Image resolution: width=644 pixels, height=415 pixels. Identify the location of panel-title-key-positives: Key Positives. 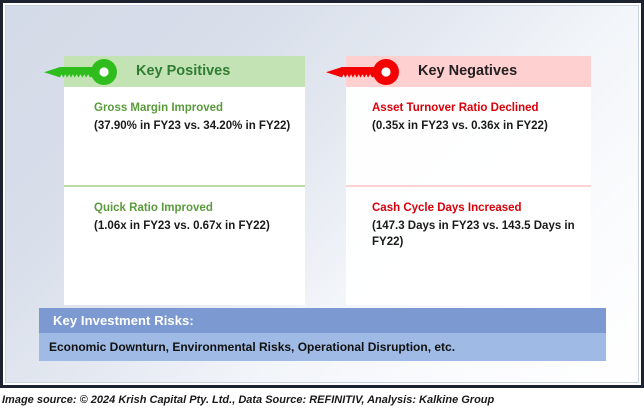
(183, 71).